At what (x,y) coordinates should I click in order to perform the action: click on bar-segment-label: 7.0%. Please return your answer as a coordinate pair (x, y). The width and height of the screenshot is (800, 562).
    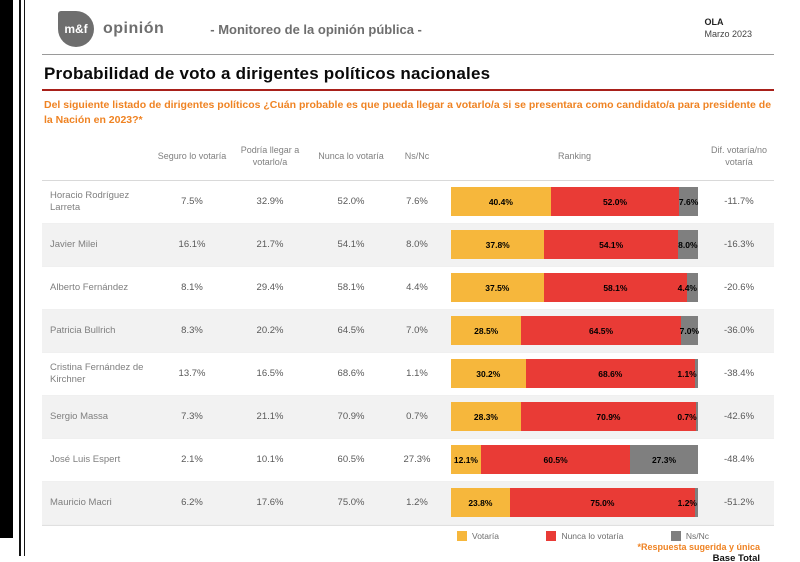
    Looking at the image, I should click on (689, 330).